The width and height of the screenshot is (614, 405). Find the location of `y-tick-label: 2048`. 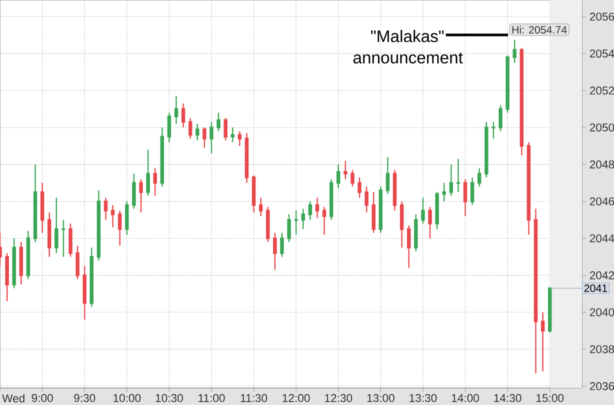

y-tick-label: 2048 is located at coordinates (602, 164).